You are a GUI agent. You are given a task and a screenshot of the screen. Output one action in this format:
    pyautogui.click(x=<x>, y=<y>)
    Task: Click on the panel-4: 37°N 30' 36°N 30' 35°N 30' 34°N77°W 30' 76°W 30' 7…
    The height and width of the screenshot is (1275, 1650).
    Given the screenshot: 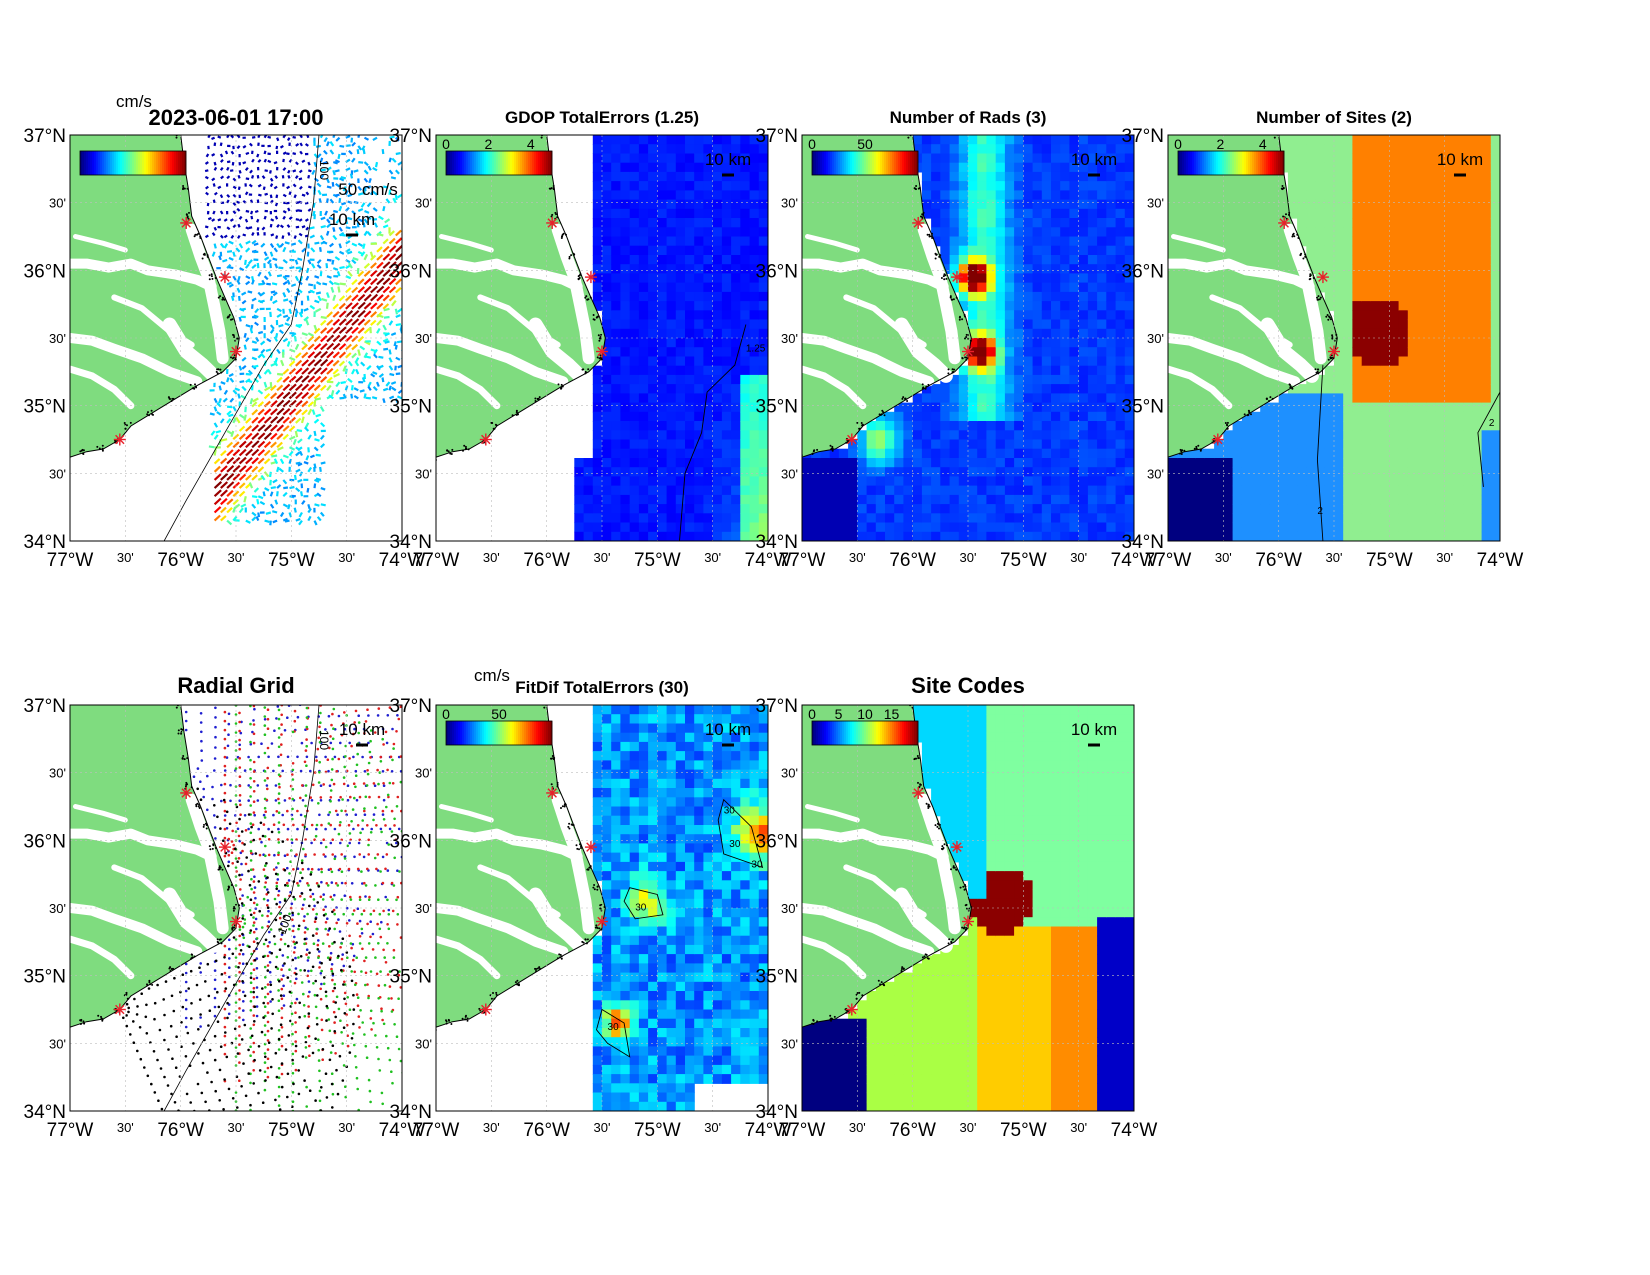 What is the action you would take?
    pyautogui.click(x=1323, y=339)
    